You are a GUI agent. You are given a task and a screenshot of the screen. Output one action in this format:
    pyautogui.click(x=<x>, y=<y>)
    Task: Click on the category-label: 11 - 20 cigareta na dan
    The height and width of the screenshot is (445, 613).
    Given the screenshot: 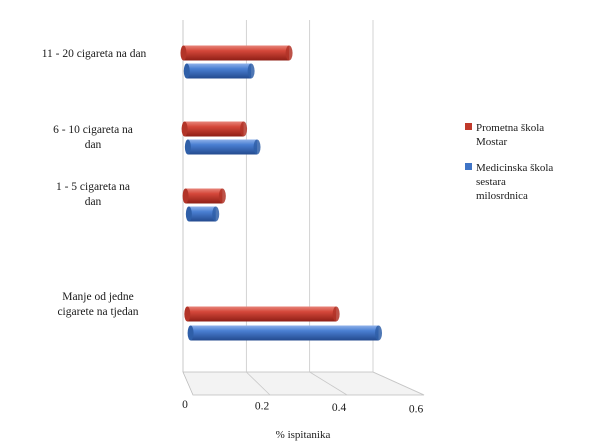 What is the action you would take?
    pyautogui.click(x=94, y=54)
    